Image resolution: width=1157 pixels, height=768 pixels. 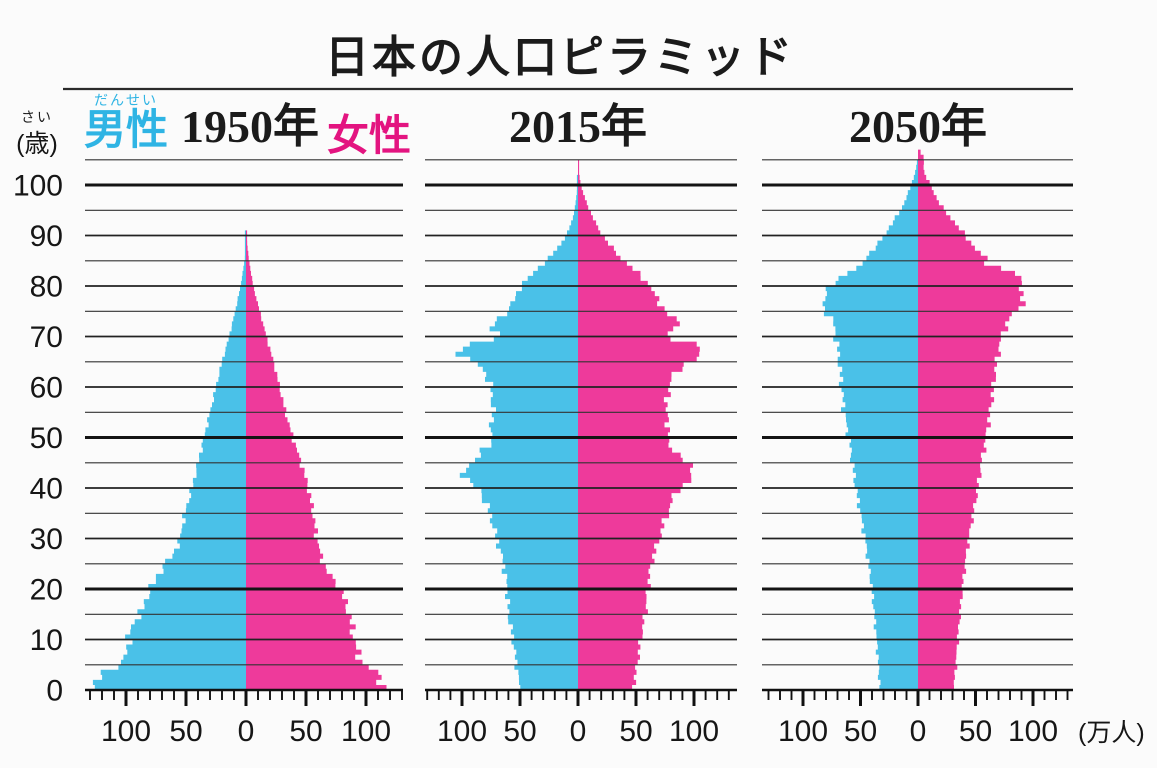 What do you see at coordinates (578, 126) in the screenshot?
I see `panel-year-2015: 2015年` at bounding box center [578, 126].